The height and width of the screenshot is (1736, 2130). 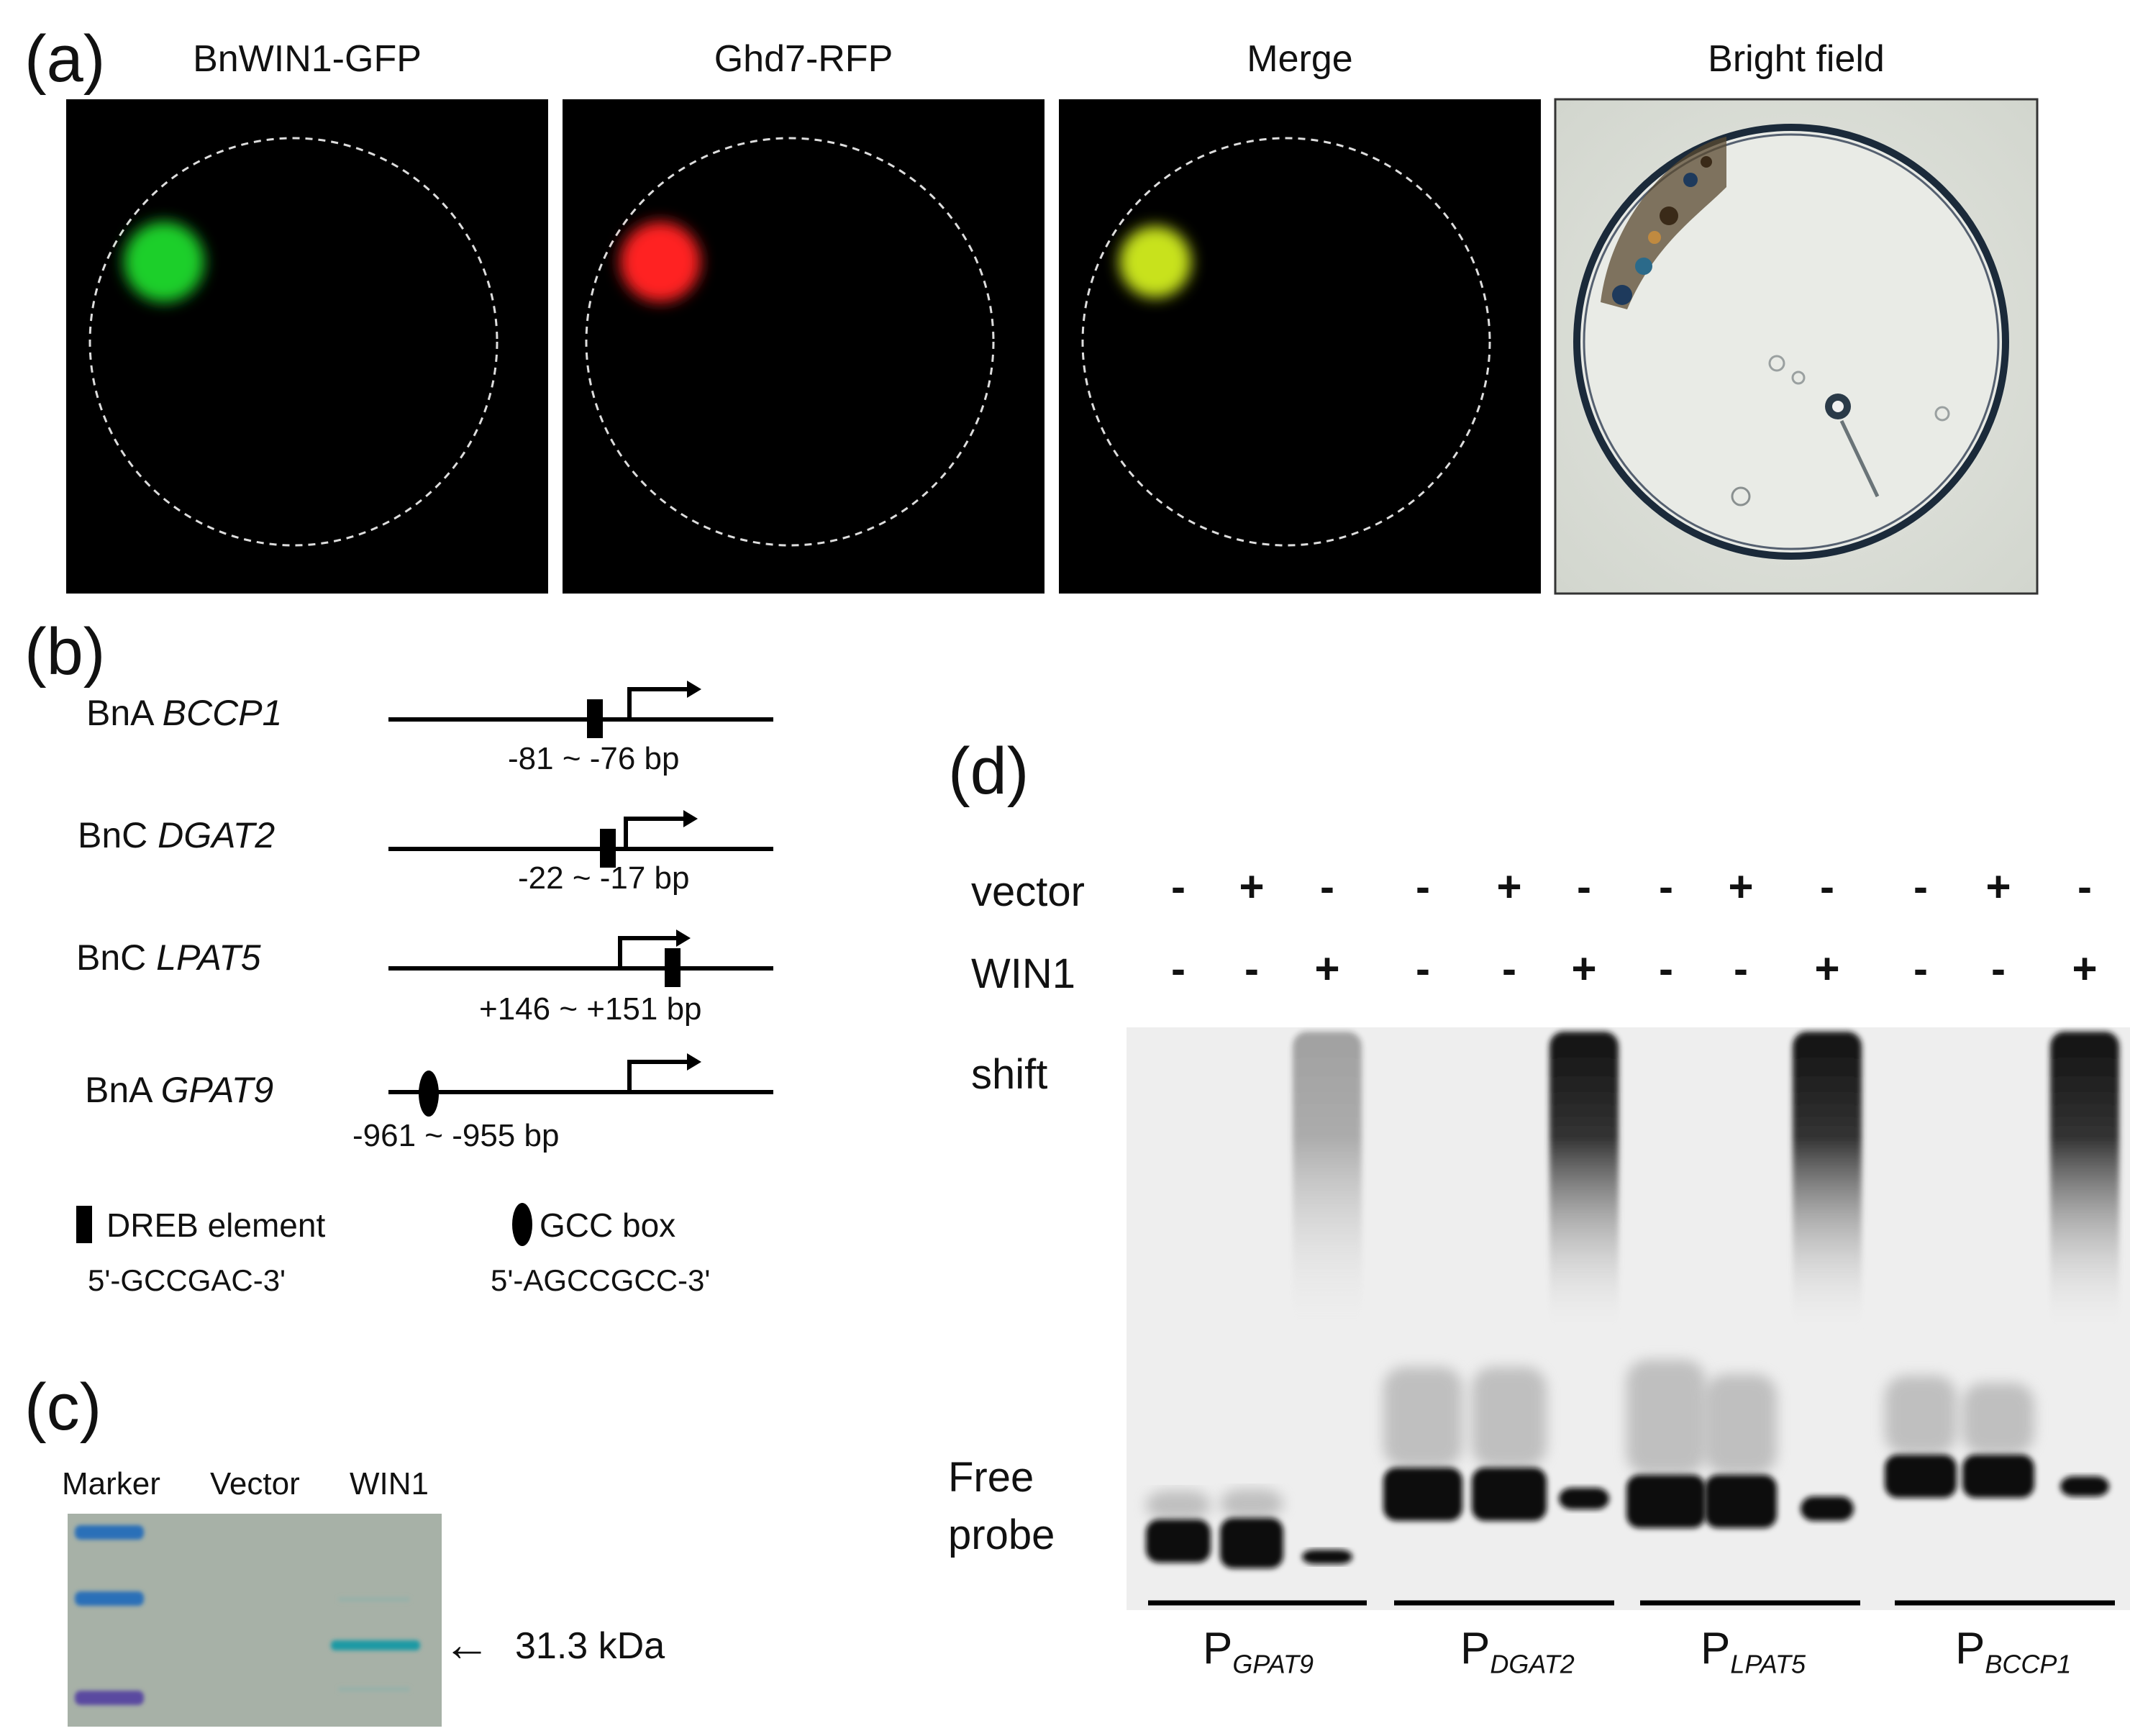 What do you see at coordinates (84, 1224) in the screenshot?
I see `legend-dreb-symbol` at bounding box center [84, 1224].